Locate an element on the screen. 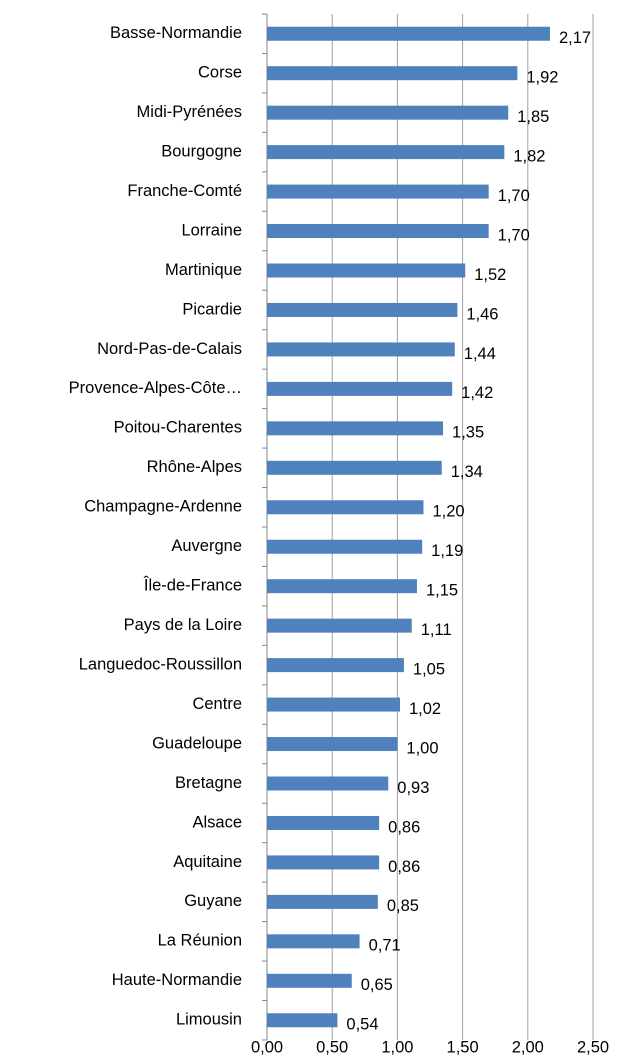 The height and width of the screenshot is (1059, 619). value-label: 0,71 is located at coordinates (385, 946).